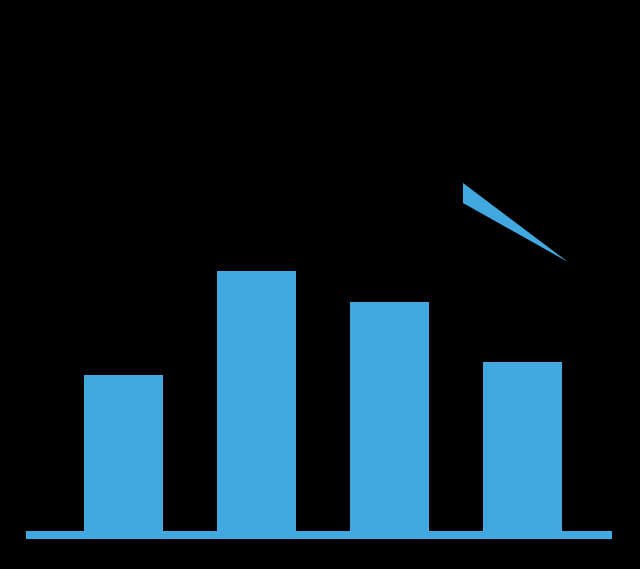  I want to click on x-axis-line, so click(319, 535).